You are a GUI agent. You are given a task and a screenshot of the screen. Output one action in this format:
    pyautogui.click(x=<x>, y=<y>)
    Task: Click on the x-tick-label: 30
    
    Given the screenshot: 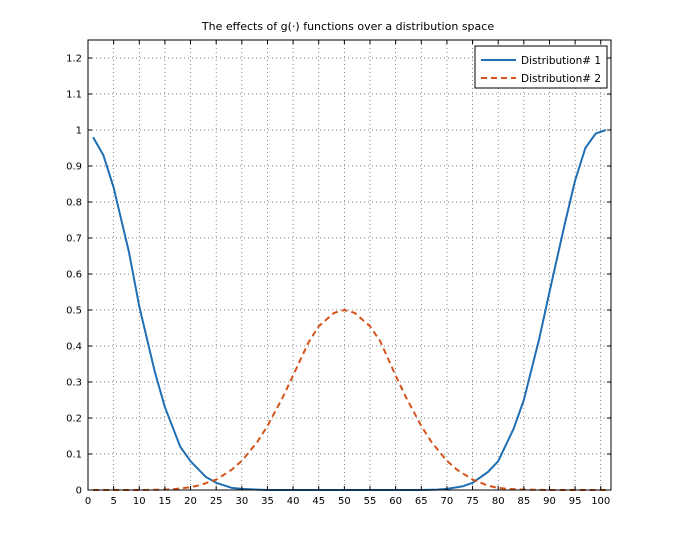 What is the action you would take?
    pyautogui.click(x=241, y=501)
    